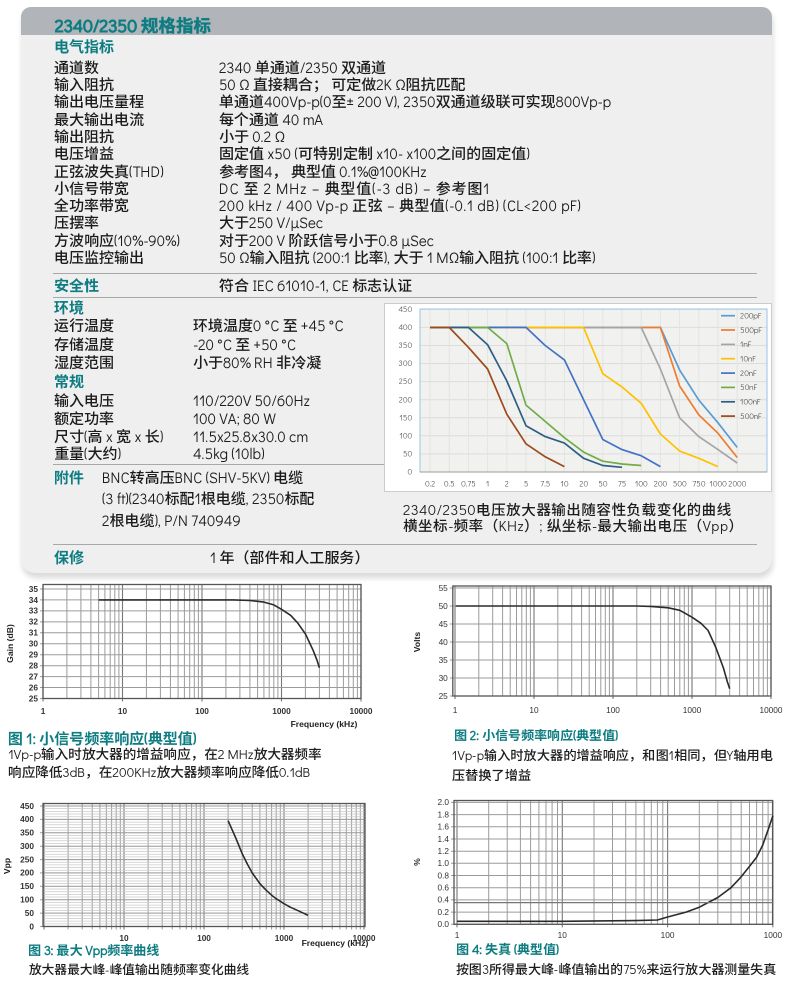 The image size is (790, 992). I want to click on svg-text: 1.2, so click(443, 851).